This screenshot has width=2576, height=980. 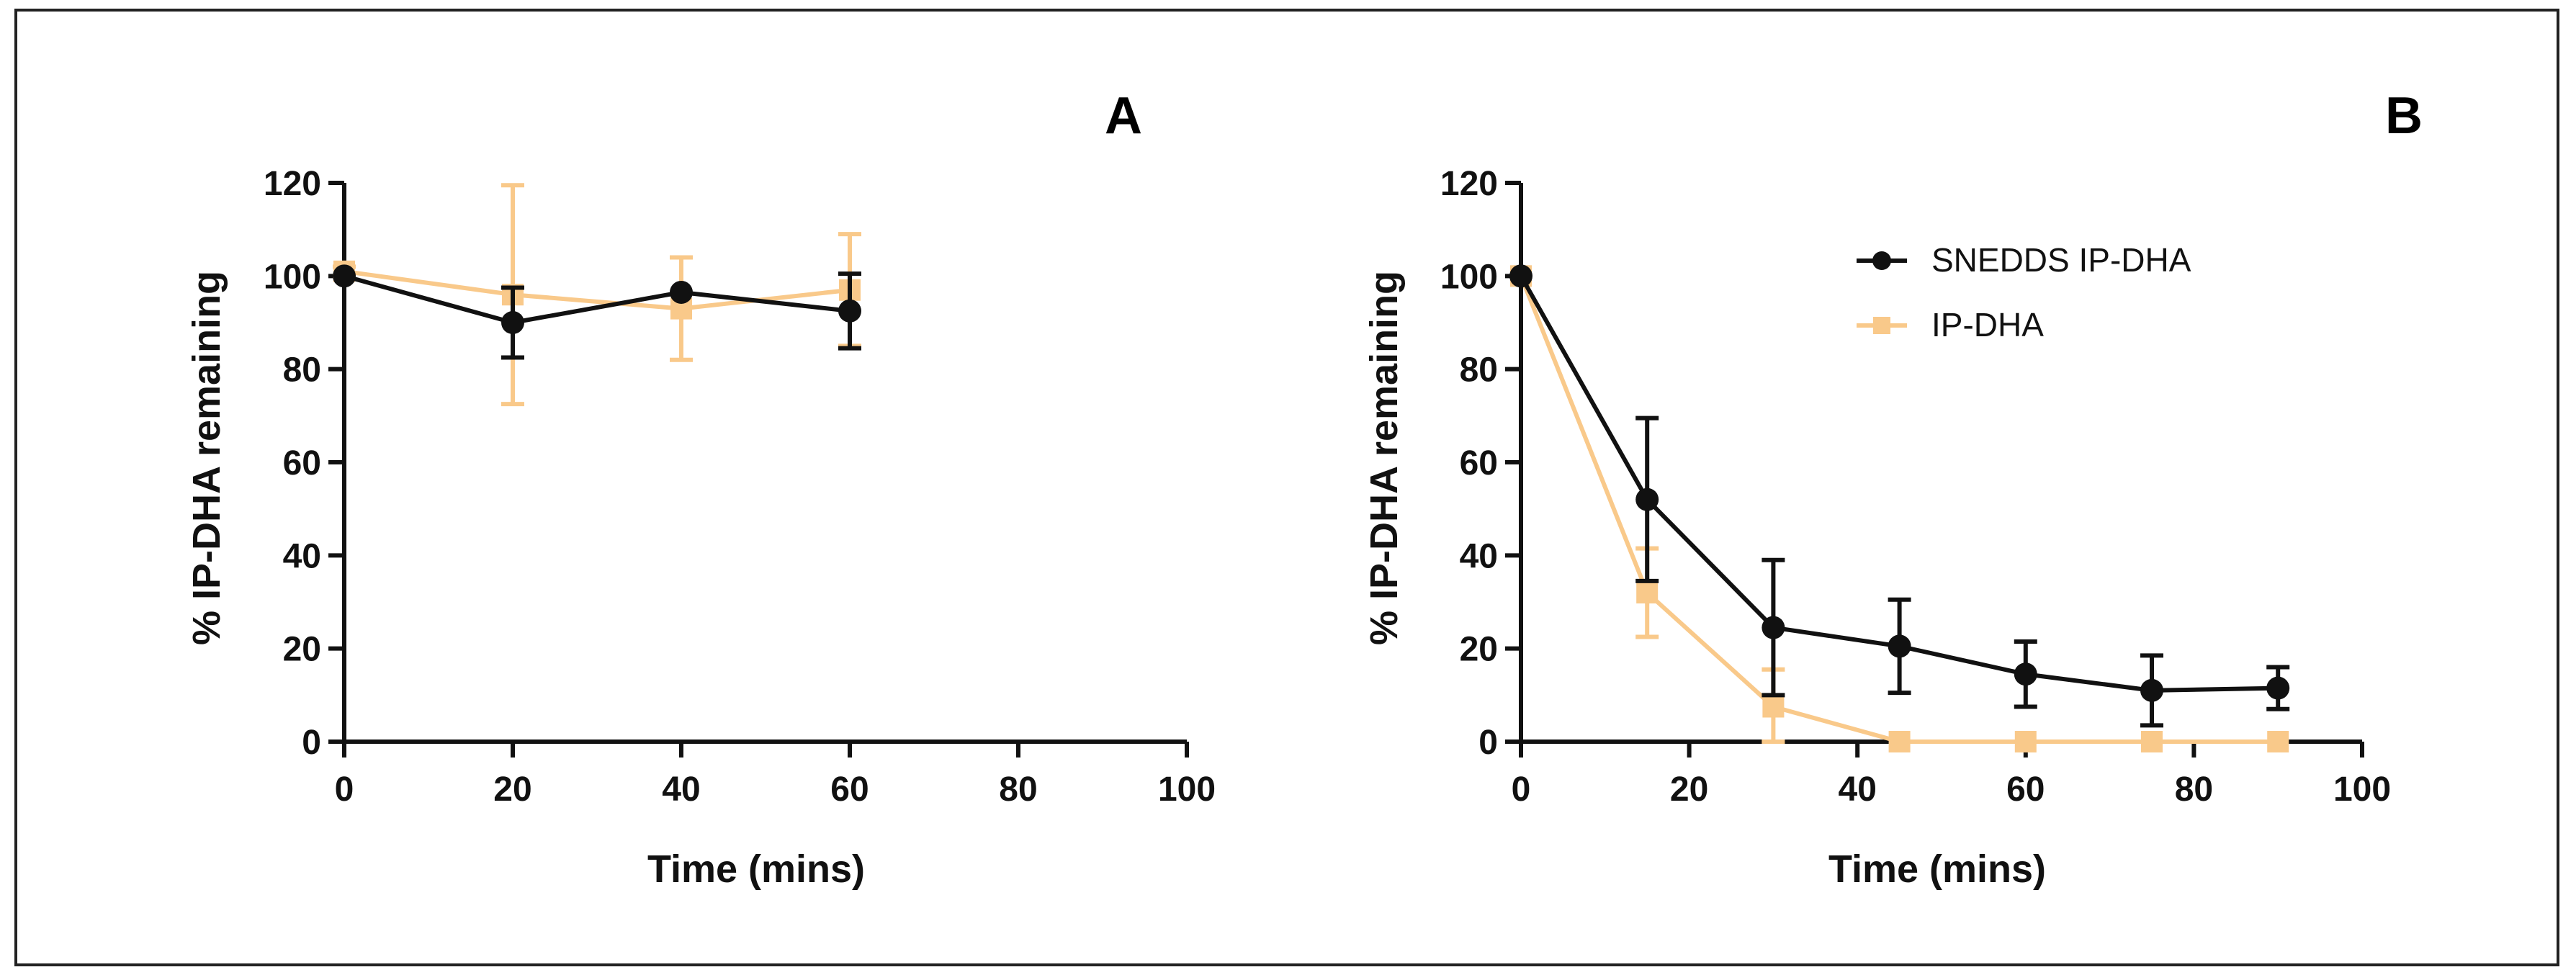 I want to click on panel-b-y-tick-label: 20, so click(x=1479, y=650).